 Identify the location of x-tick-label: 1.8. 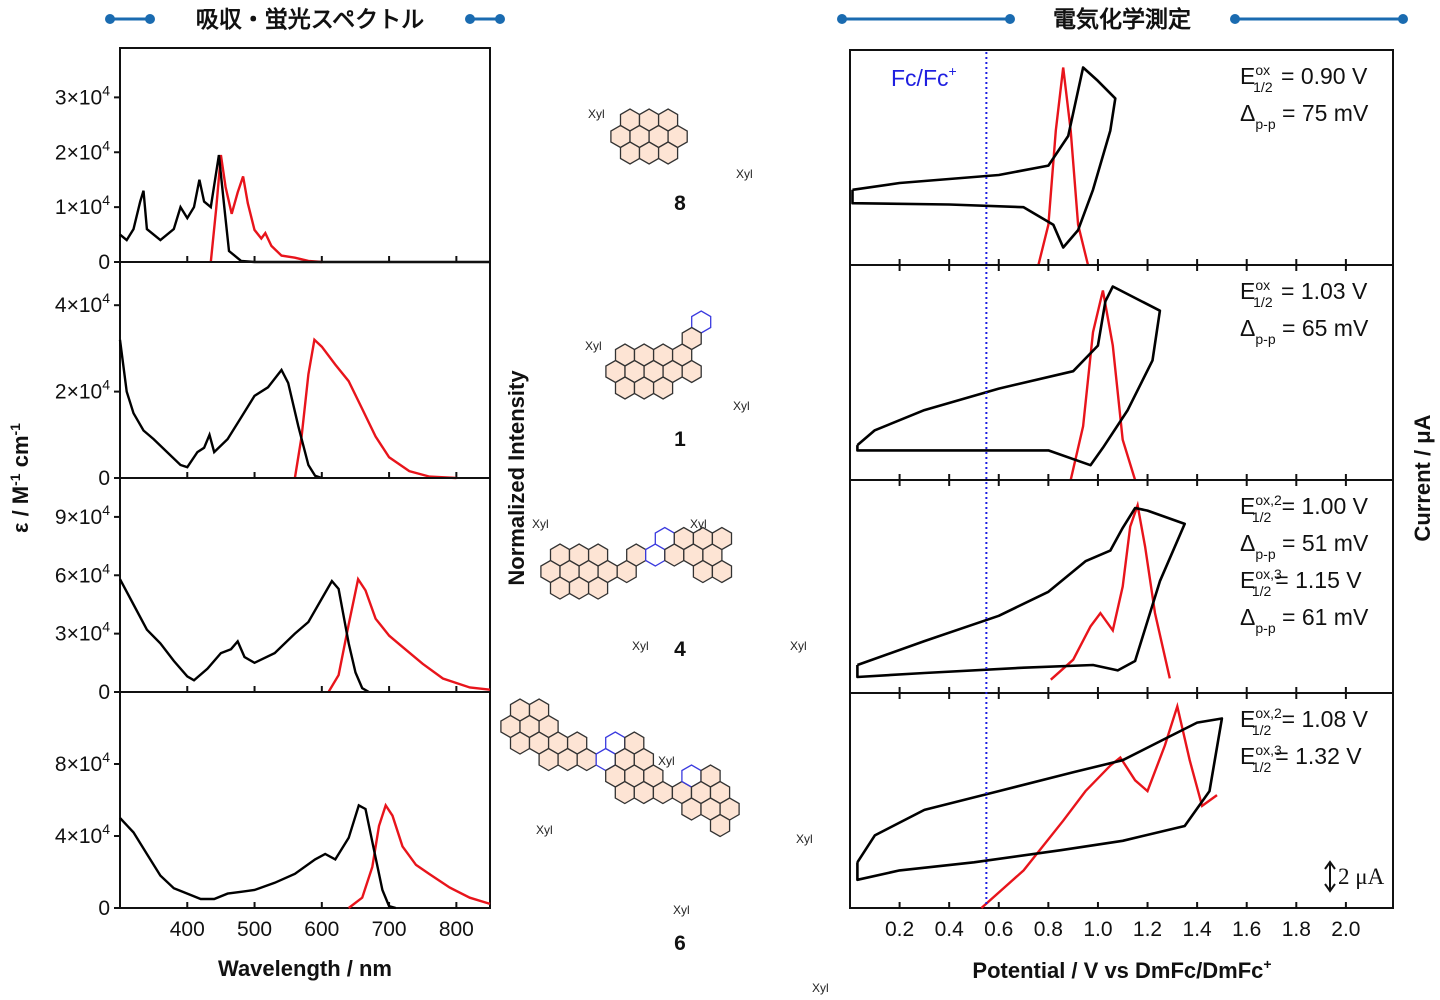
(1296, 929).